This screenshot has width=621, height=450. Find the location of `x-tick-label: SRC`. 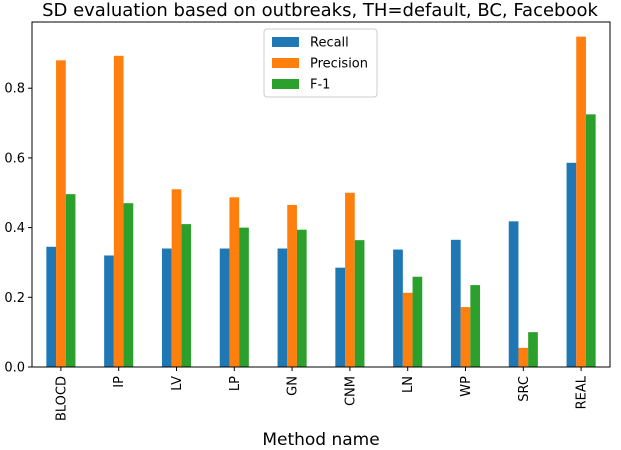

x-tick-label: SRC is located at coordinates (524, 389).